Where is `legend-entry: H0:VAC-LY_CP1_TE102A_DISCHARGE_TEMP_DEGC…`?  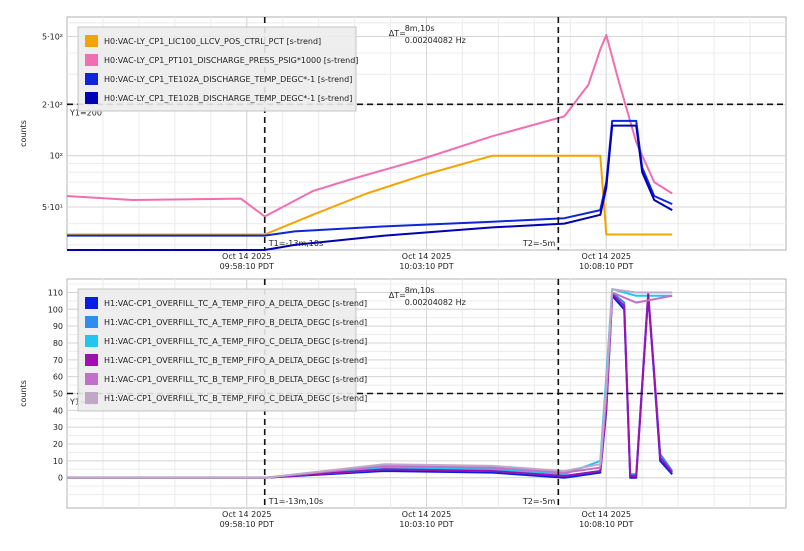
legend-entry: H0:VAC-LY_CP1_TE102A_DISCHARGE_TEMP_DEGC… is located at coordinates (228, 79).